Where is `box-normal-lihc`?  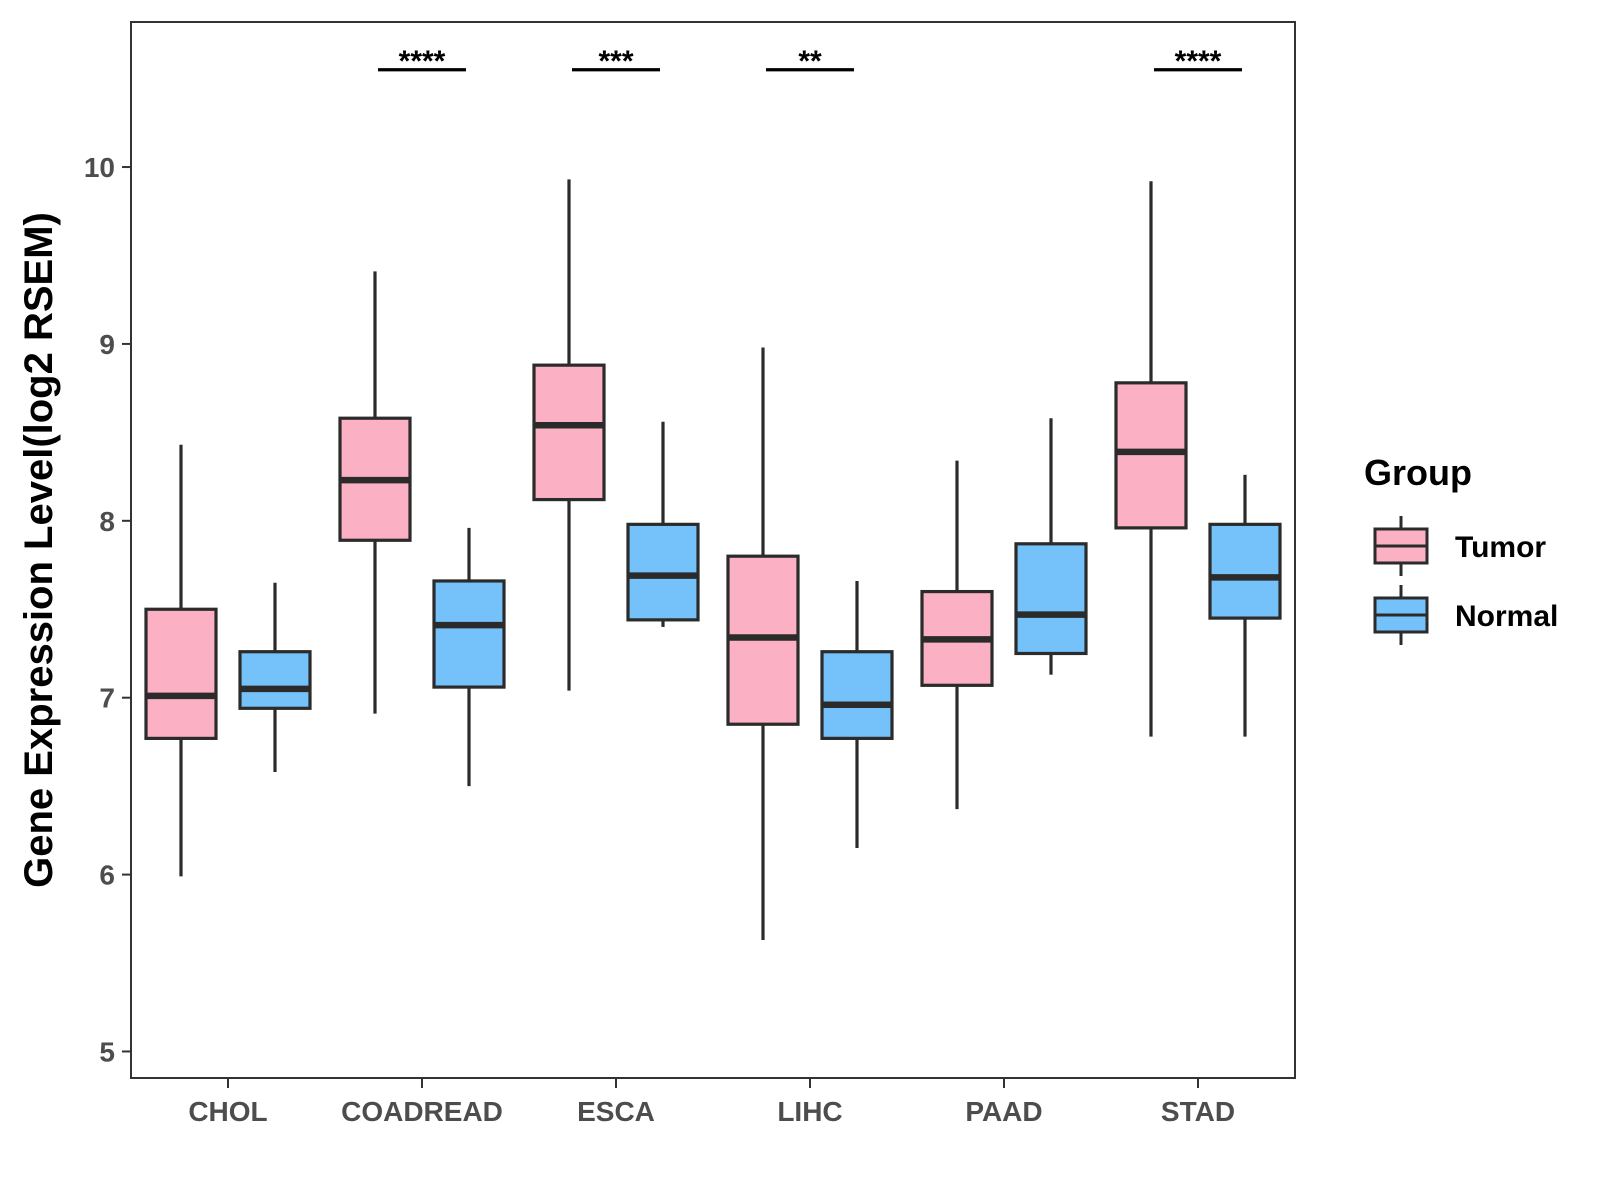
box-normal-lihc is located at coordinates (857, 714).